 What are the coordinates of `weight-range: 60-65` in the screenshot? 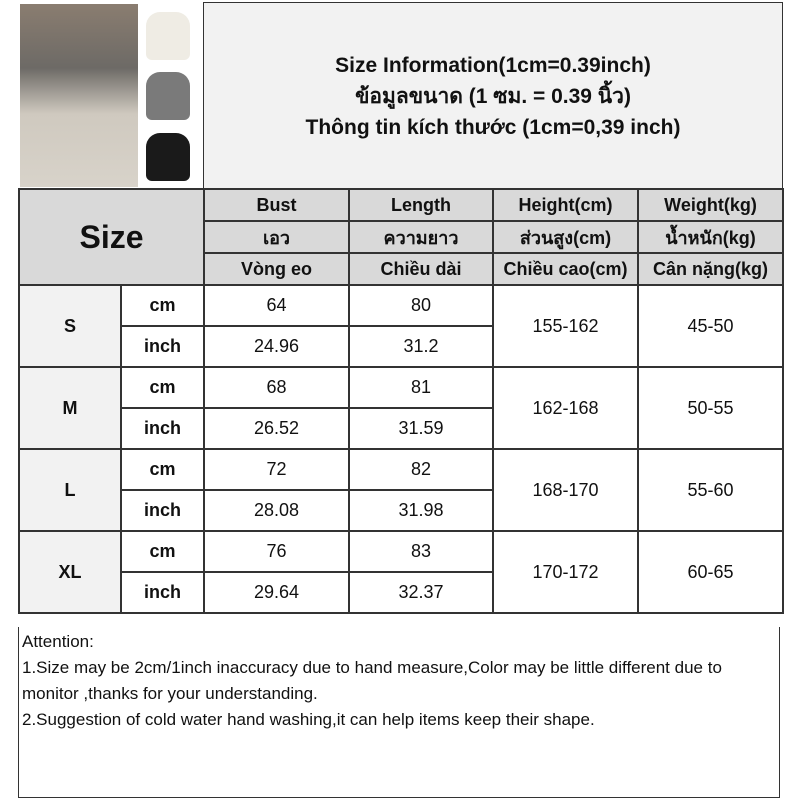 It's located at (710, 572).